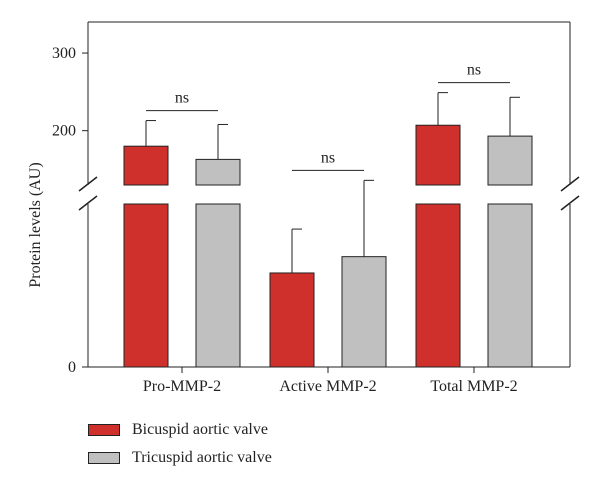  What do you see at coordinates (328, 116) in the screenshot?
I see `annotations: ns ns ns` at bounding box center [328, 116].